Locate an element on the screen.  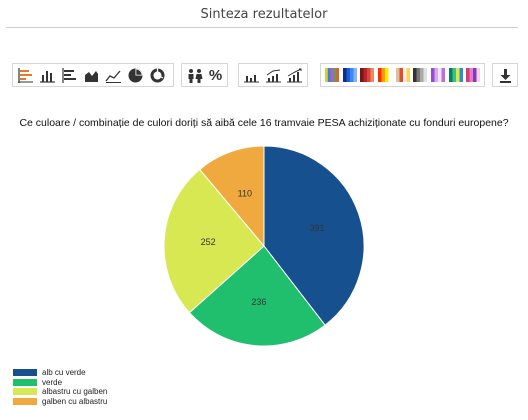
pie-icon is located at coordinates (135, 75).